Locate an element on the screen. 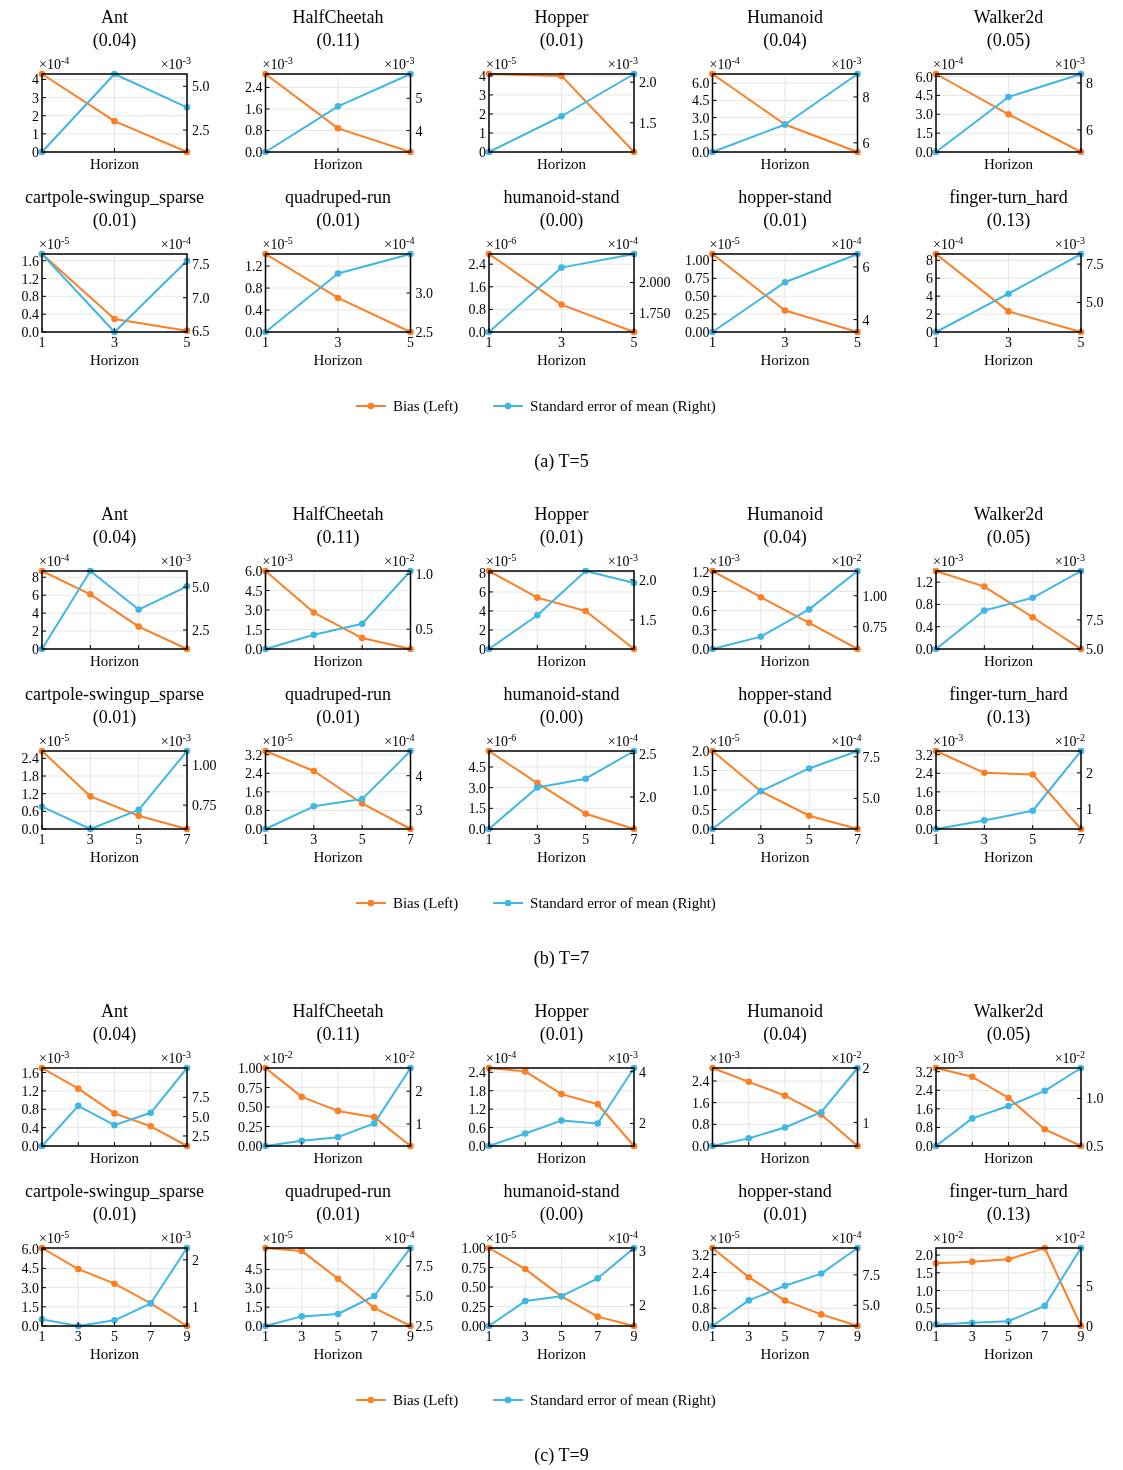  y-tick-label: 0.00 is located at coordinates (473, 1326).